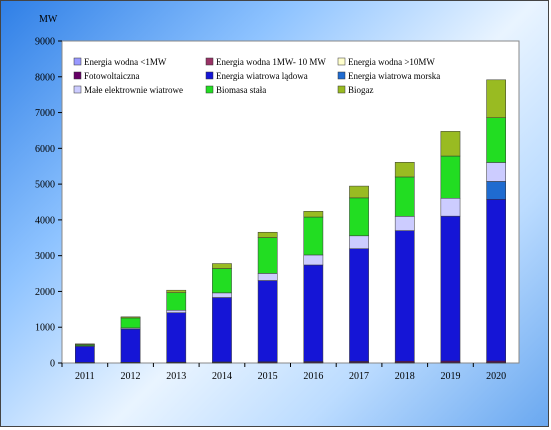 Image resolution: width=551 pixels, height=430 pixels. Describe the element at coordinates (222, 376) in the screenshot. I see `x-tick-label: 2014` at that location.